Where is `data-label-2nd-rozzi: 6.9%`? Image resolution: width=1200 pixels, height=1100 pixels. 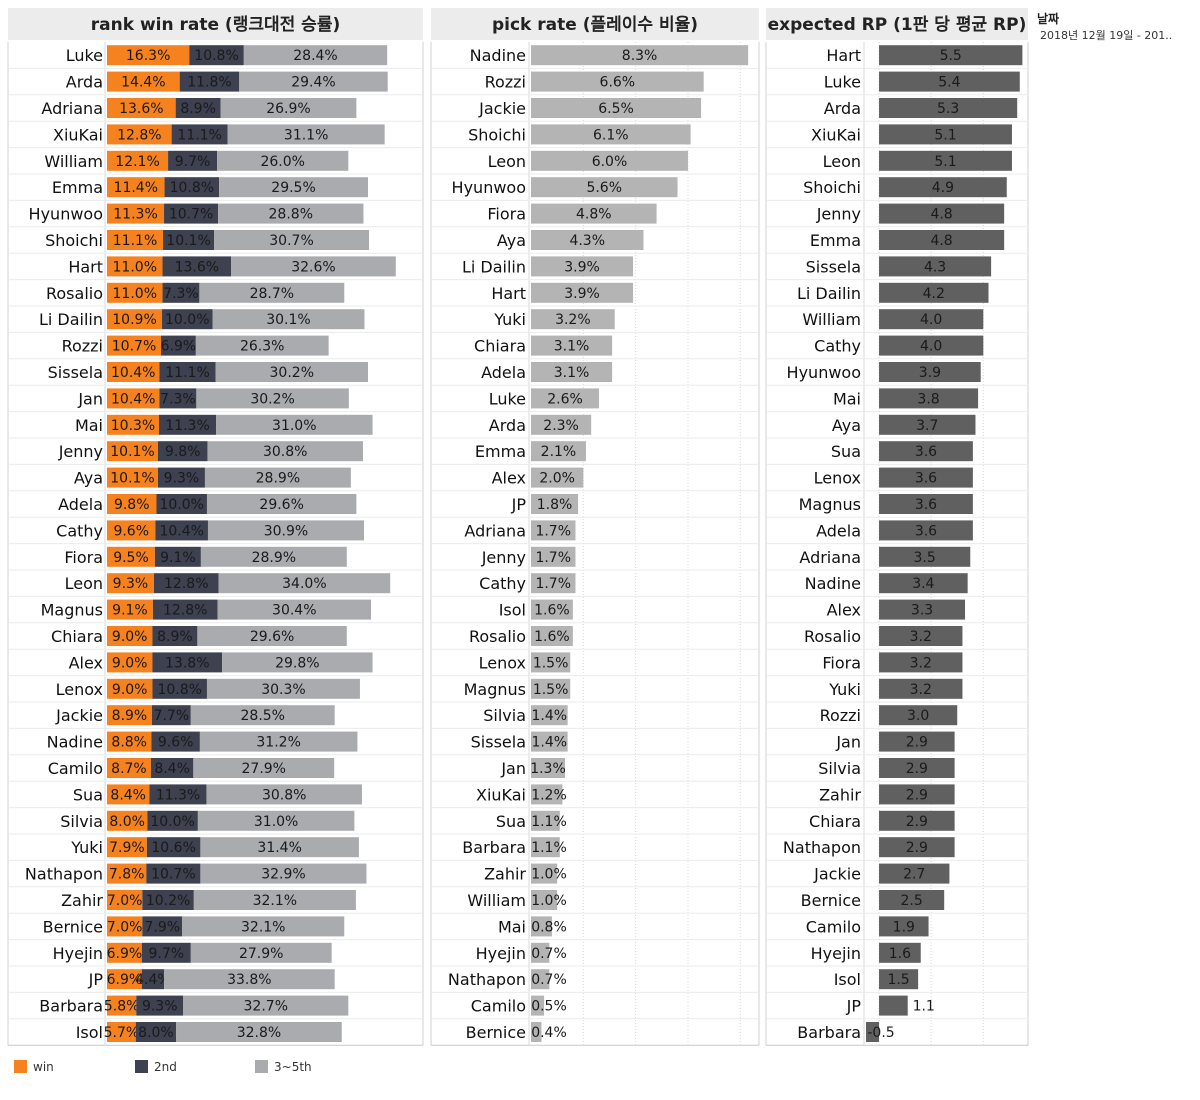
data-label-2nd-rozzi: 6.9% is located at coordinates (179, 347).